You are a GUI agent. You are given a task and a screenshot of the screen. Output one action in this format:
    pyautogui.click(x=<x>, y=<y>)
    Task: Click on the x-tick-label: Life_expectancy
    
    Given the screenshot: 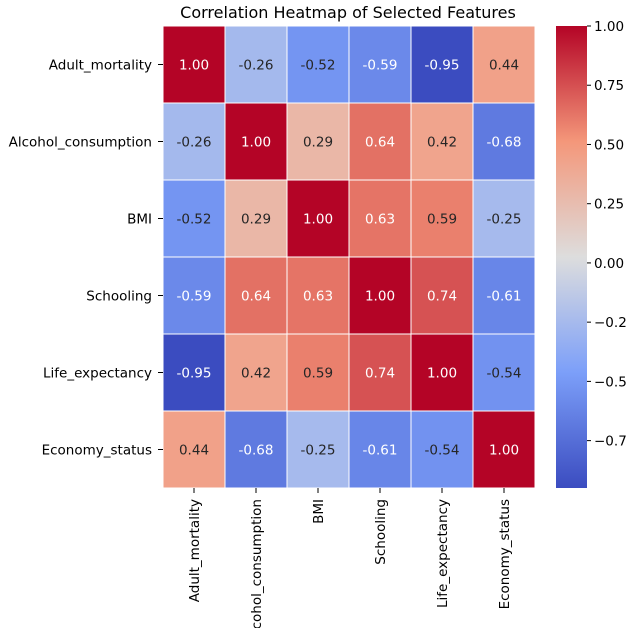 What is the action you would take?
    pyautogui.click(x=443, y=553)
    